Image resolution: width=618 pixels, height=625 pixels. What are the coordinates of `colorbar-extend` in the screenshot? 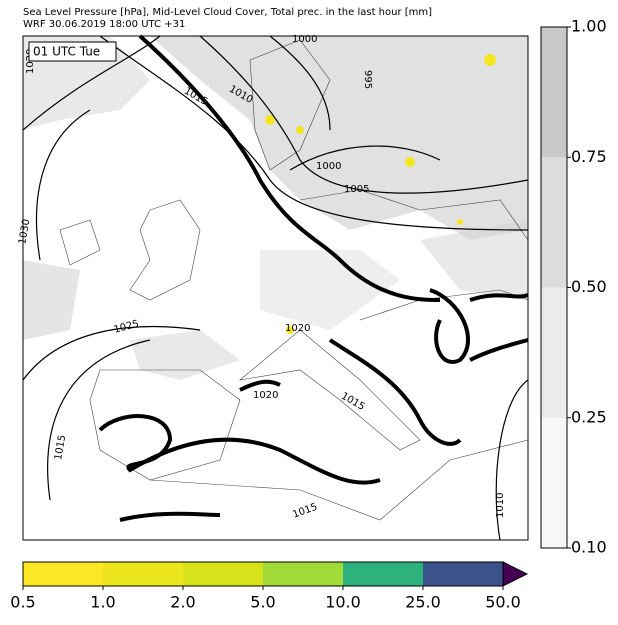 It's located at (515, 574).